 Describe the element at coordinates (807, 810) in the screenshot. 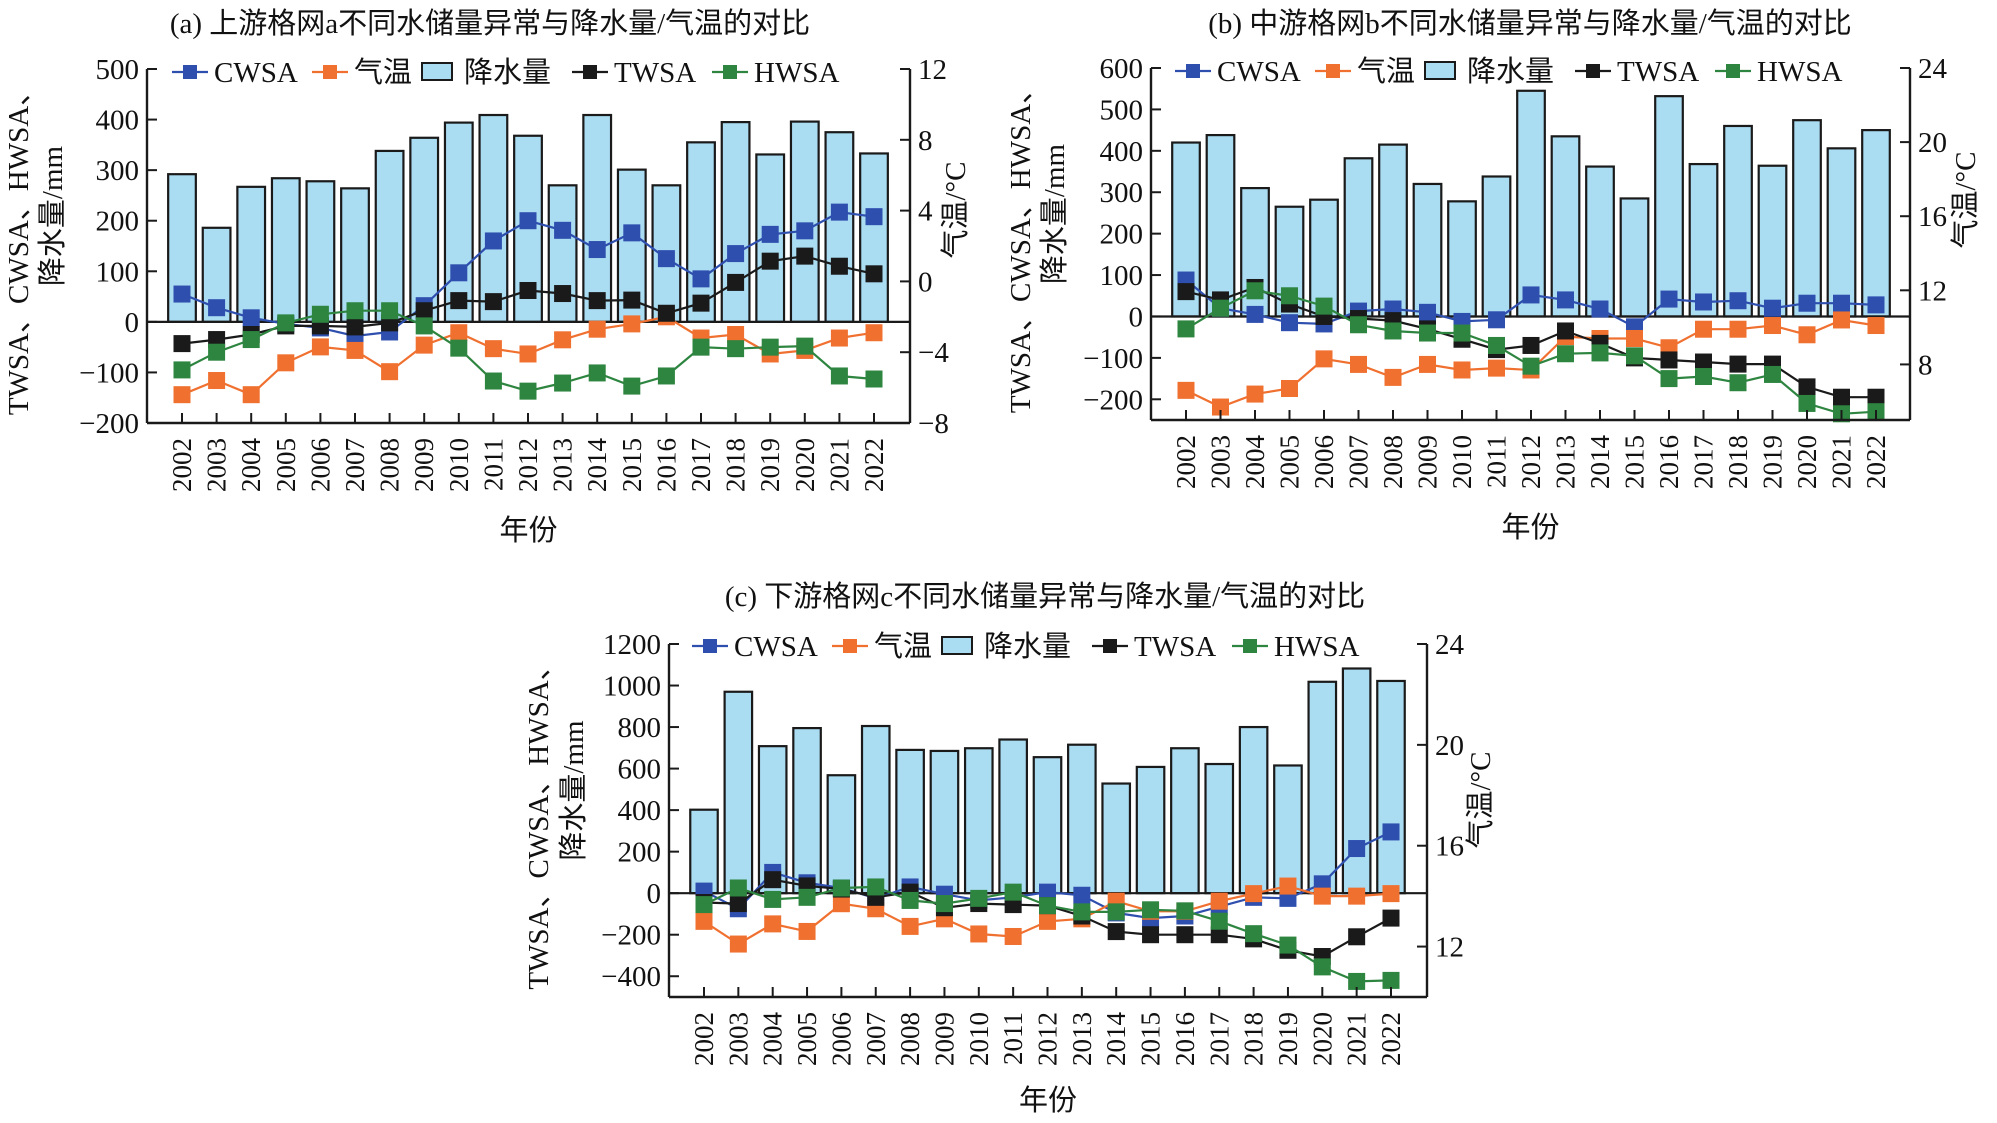

I see `precipitation-bar-2005` at that location.